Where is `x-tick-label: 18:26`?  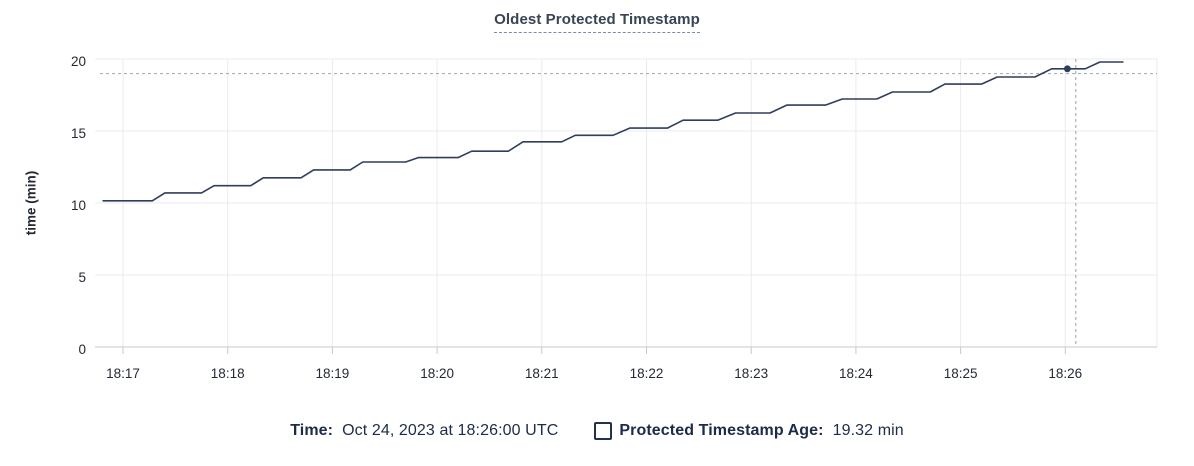
x-tick-label: 18:26 is located at coordinates (1065, 373).